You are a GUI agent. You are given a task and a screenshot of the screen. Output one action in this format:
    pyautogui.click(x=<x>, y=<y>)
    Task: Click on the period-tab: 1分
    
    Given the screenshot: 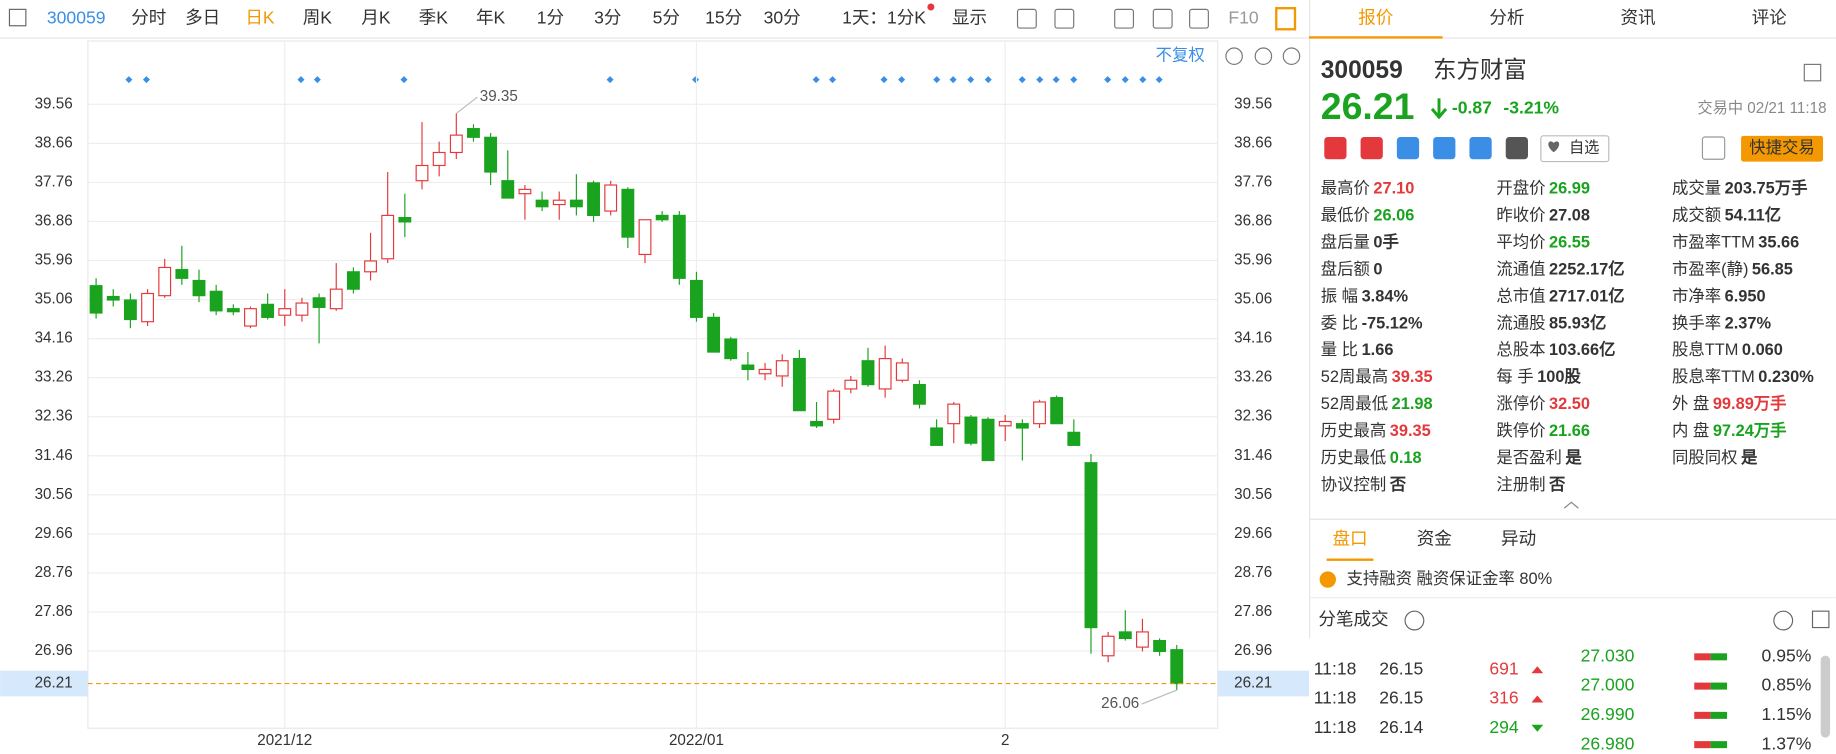 What is the action you would take?
    pyautogui.click(x=550, y=17)
    